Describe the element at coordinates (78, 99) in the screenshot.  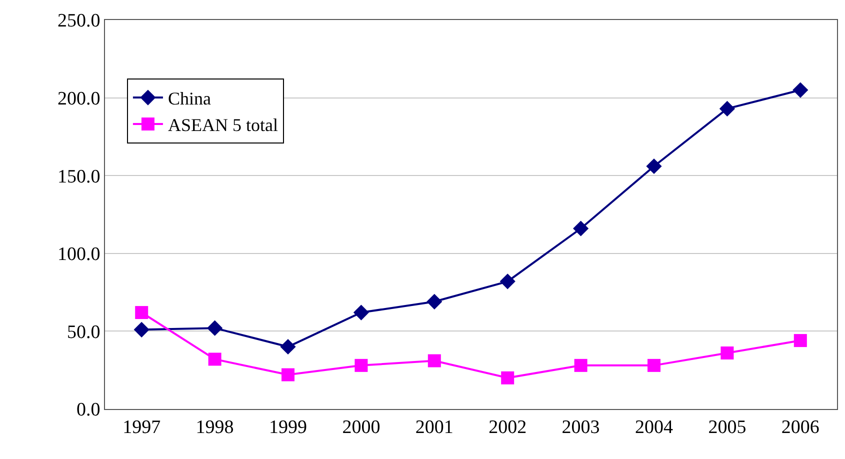
I see `y-tick-label: 200.0` at that location.